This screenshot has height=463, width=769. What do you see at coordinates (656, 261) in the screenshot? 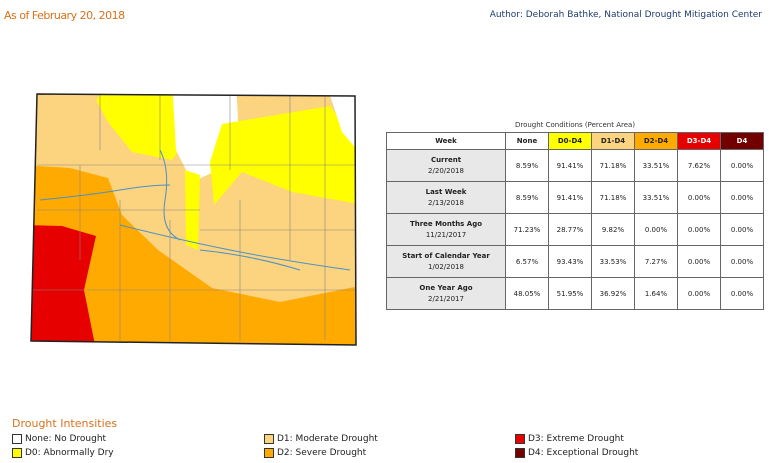
I see `percent-cell: 7.27%` at bounding box center [656, 261].